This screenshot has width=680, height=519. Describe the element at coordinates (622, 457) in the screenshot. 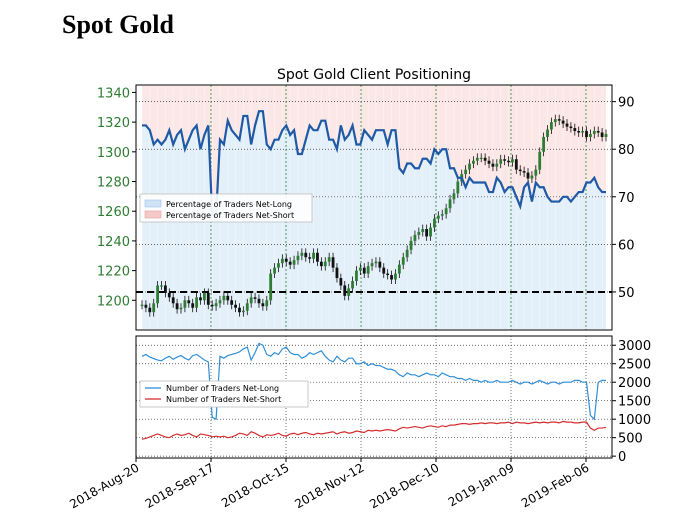

I see `y-right-tick-label: 0` at that location.